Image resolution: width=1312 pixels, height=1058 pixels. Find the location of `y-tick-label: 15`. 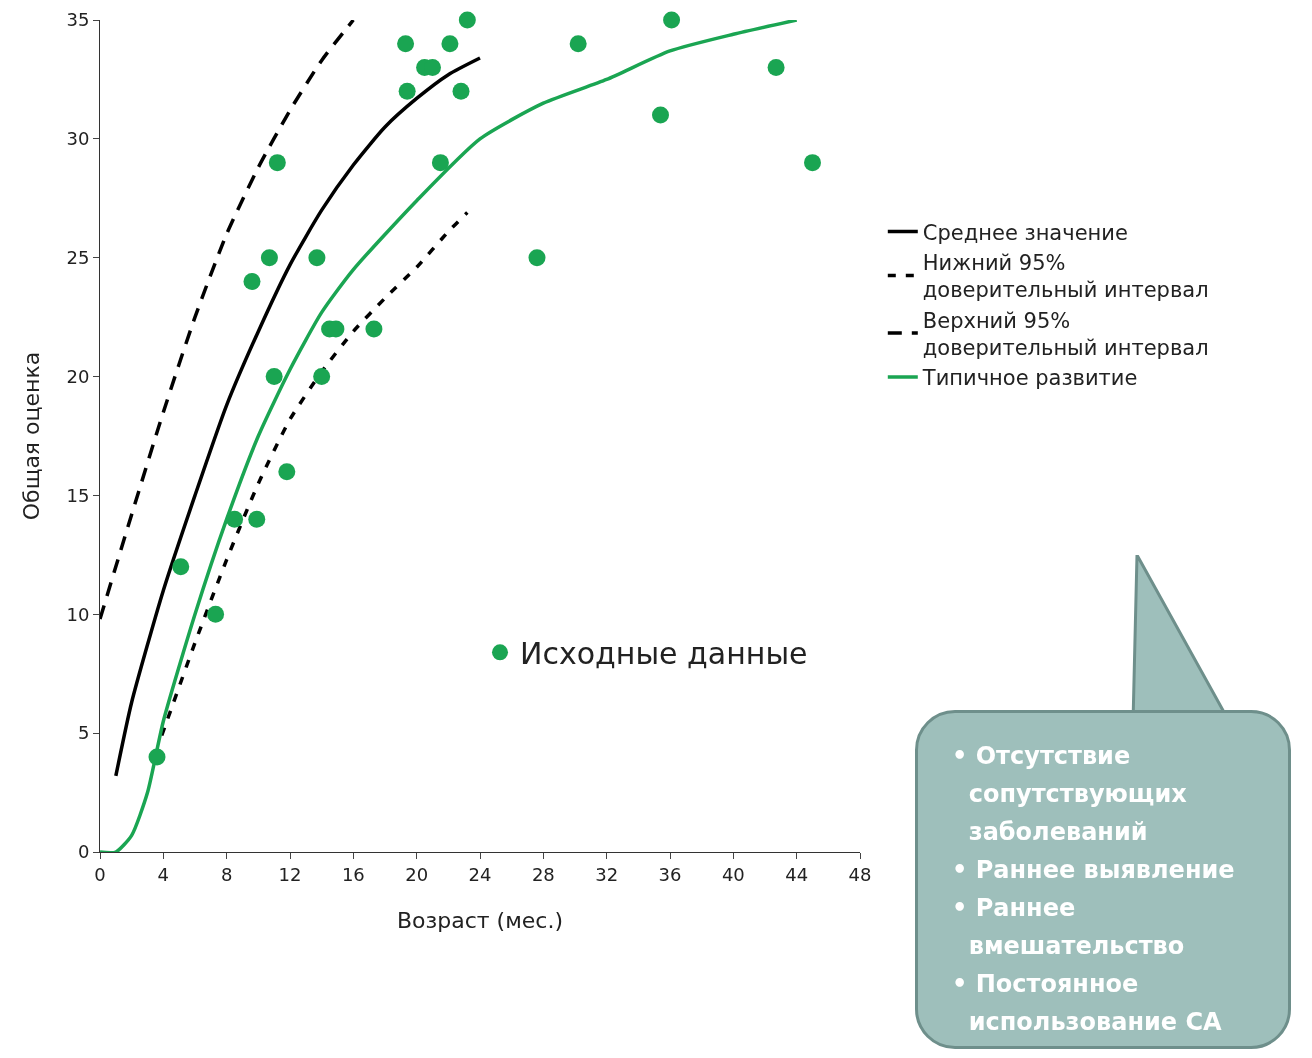

y-tick-label: 15 is located at coordinates (78, 495).